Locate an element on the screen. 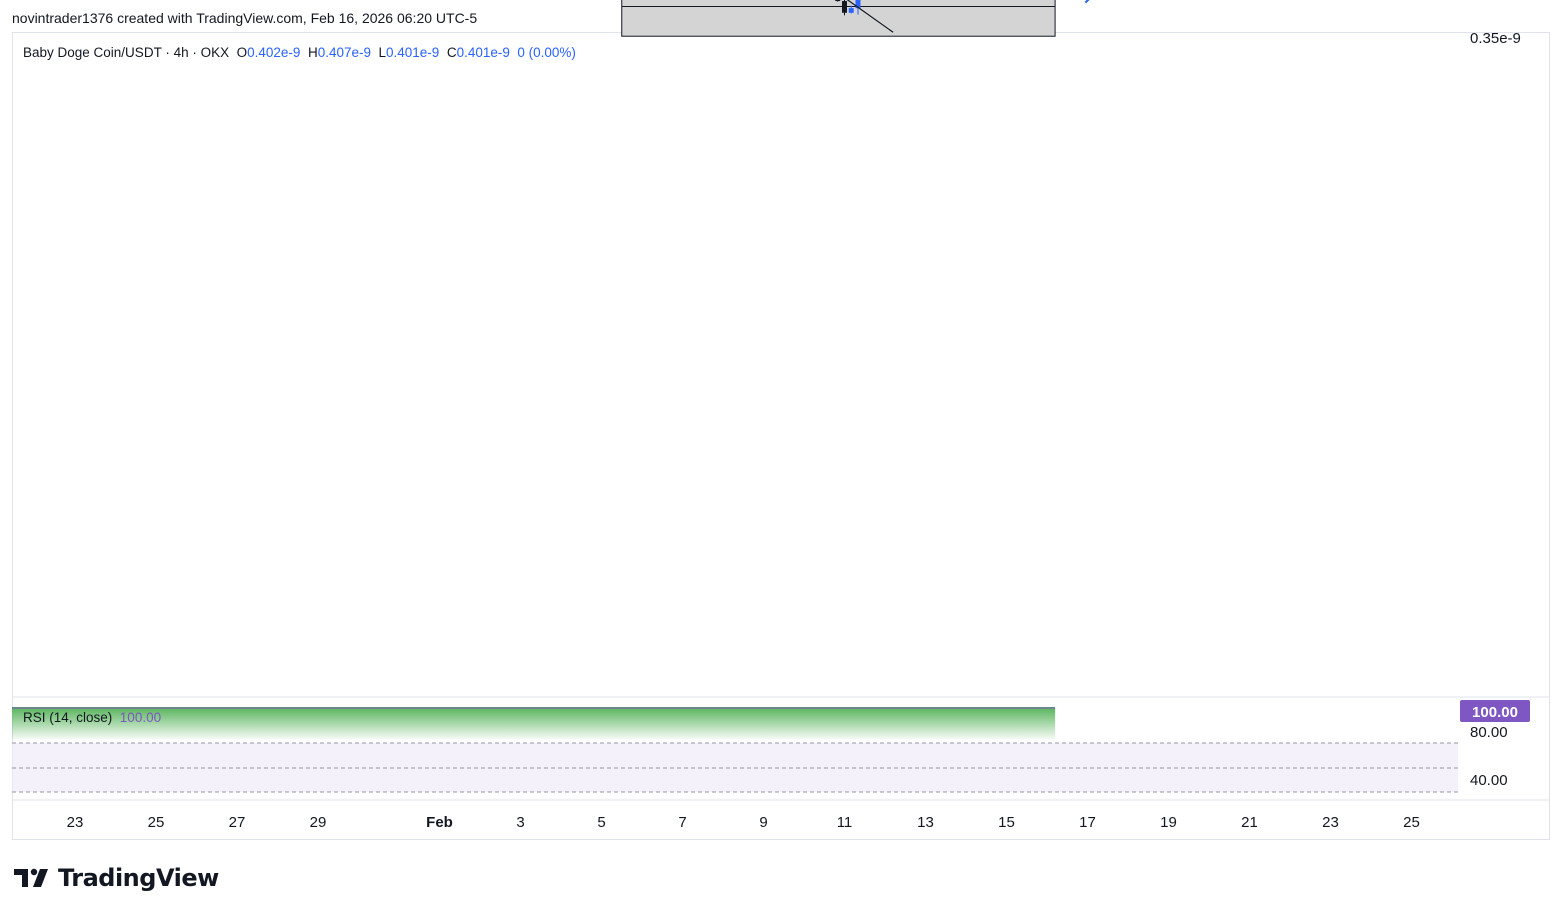 This screenshot has width=1563, height=916. rsi-value: 100.00 is located at coordinates (140, 717).